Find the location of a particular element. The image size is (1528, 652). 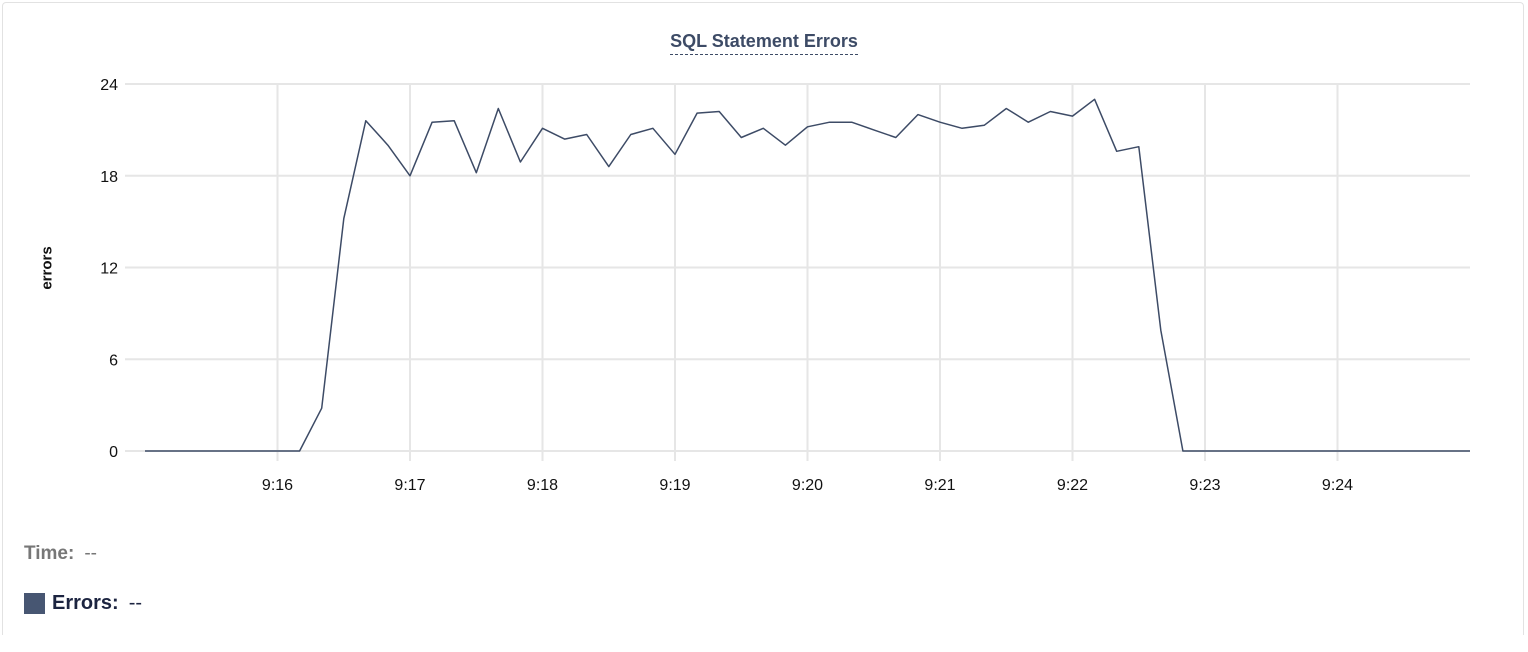

legend-errors-label: Errors: is located at coordinates (85, 603).